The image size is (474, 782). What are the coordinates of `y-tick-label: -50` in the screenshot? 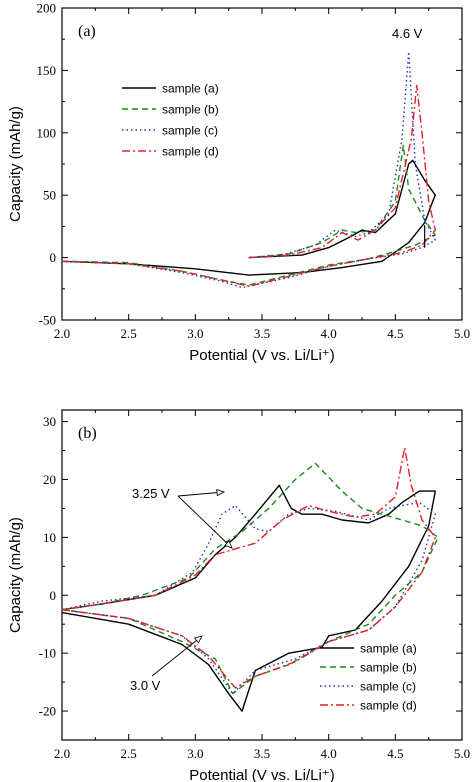 It's located at (47, 320).